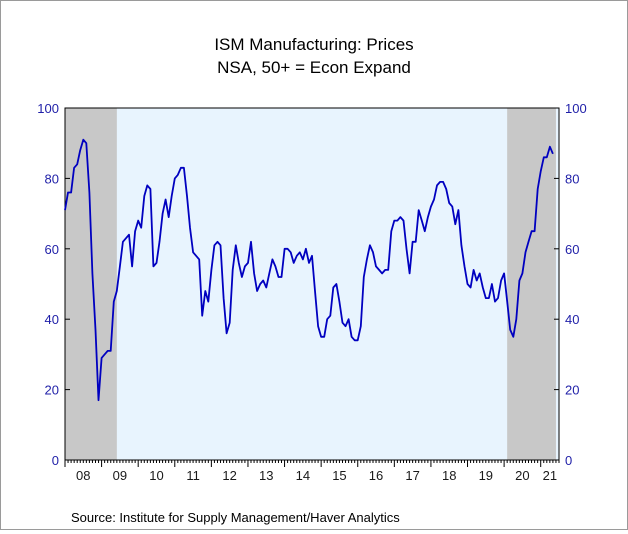 This screenshot has width=628, height=534. Describe the element at coordinates (52, 319) in the screenshot. I see `y-tick-label-left: 40` at that location.